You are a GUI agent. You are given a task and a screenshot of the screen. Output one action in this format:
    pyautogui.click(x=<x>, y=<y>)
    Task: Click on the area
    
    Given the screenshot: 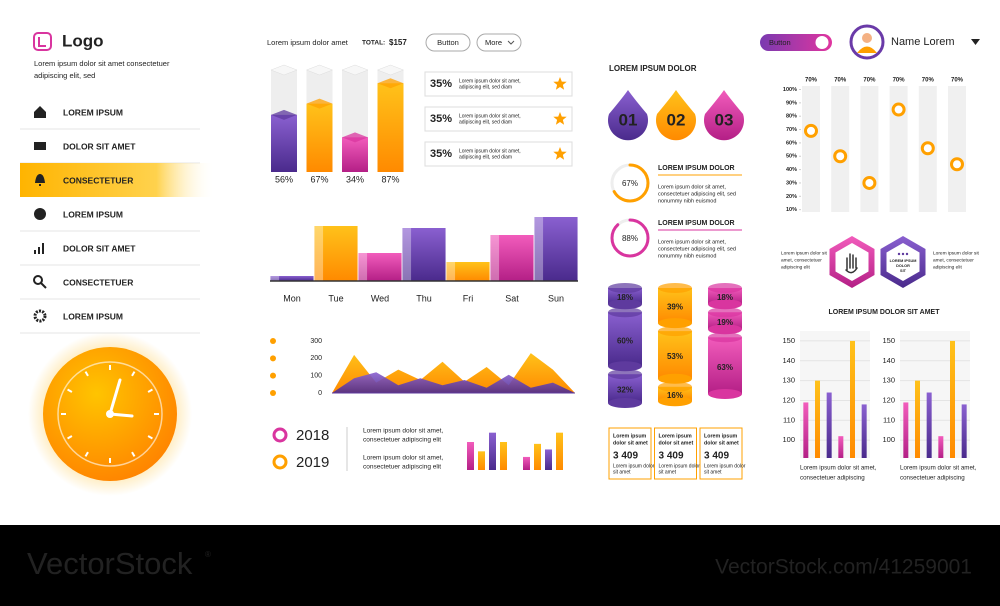 What is the action you would take?
    pyautogui.click(x=453, y=382)
    